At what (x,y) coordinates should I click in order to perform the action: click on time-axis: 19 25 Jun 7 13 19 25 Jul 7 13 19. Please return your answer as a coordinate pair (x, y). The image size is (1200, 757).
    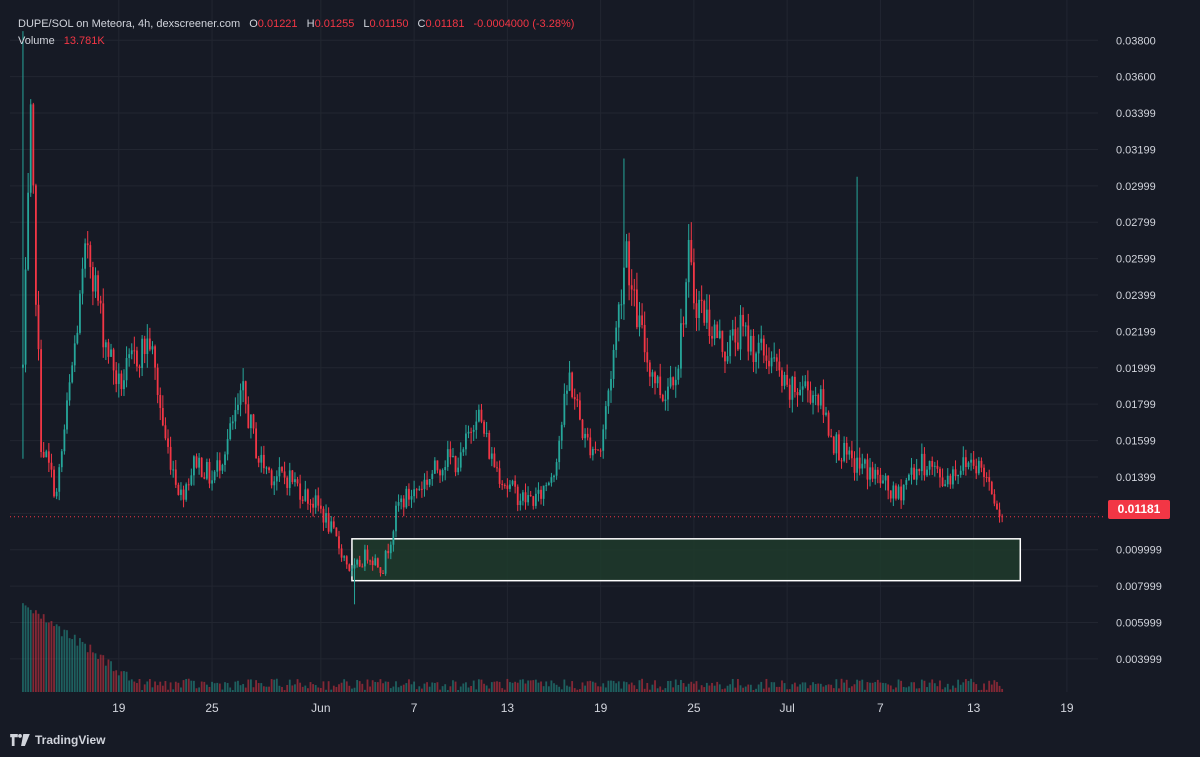
    Looking at the image, I should click on (593, 708).